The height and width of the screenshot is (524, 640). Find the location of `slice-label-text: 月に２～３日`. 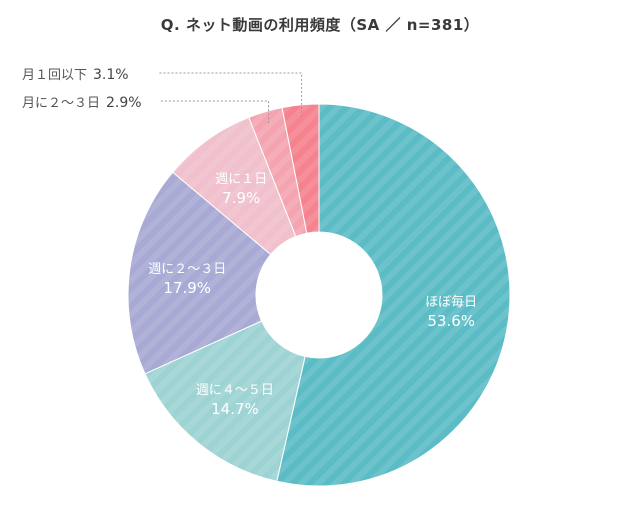

slice-label-text: 月に２～３日 is located at coordinates (61, 103).